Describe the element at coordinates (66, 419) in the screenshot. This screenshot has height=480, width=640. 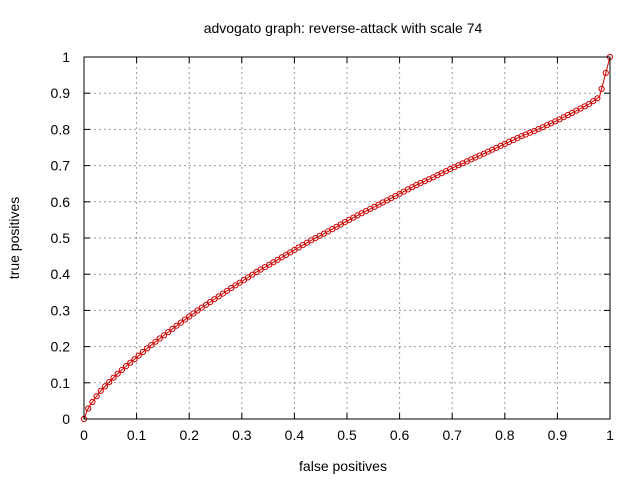
I see `y-tick-label: 0` at that location.